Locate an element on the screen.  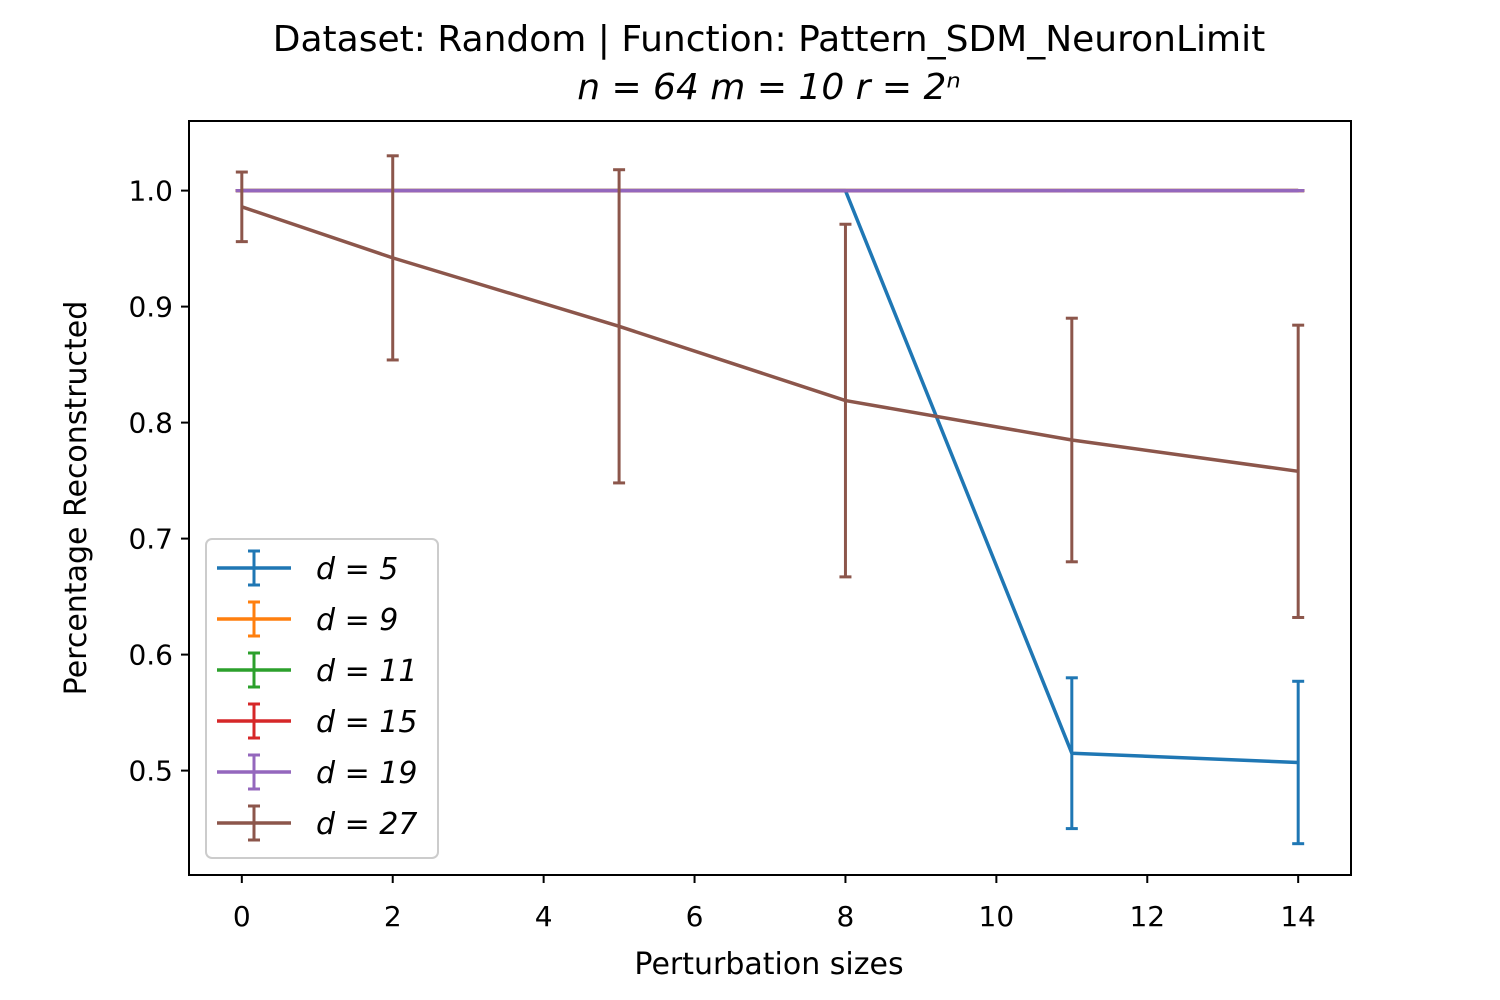
y-tick-label: 0.9 is located at coordinates (150, 307).